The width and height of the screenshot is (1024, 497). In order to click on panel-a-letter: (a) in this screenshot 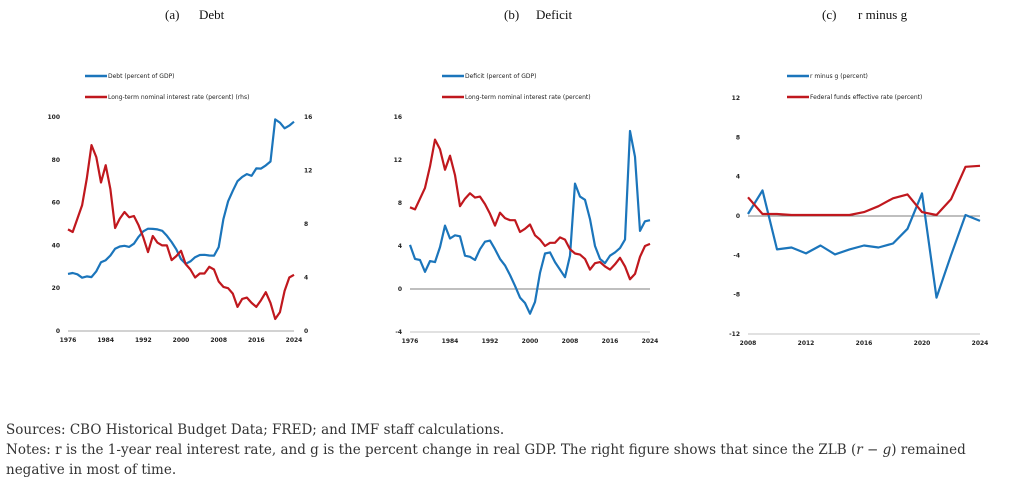, I will do `click(172, 14)`.